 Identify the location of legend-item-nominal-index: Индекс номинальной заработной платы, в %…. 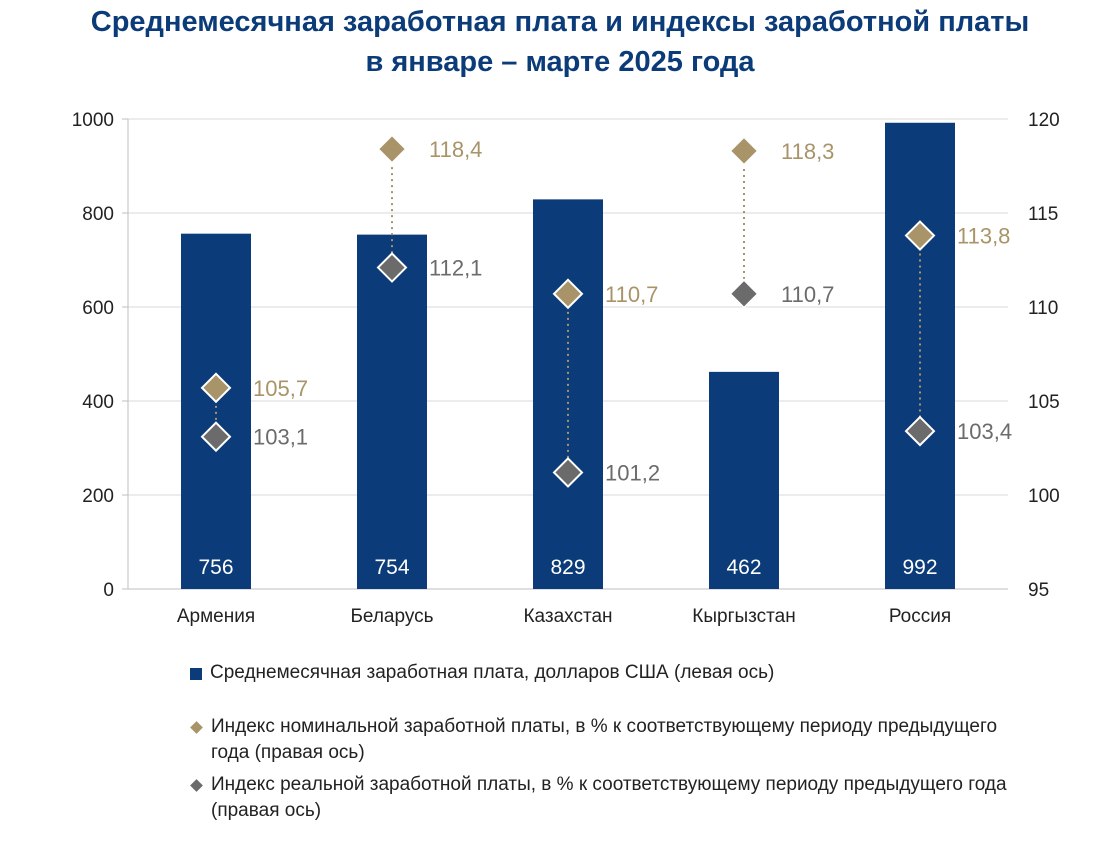
(630, 740).